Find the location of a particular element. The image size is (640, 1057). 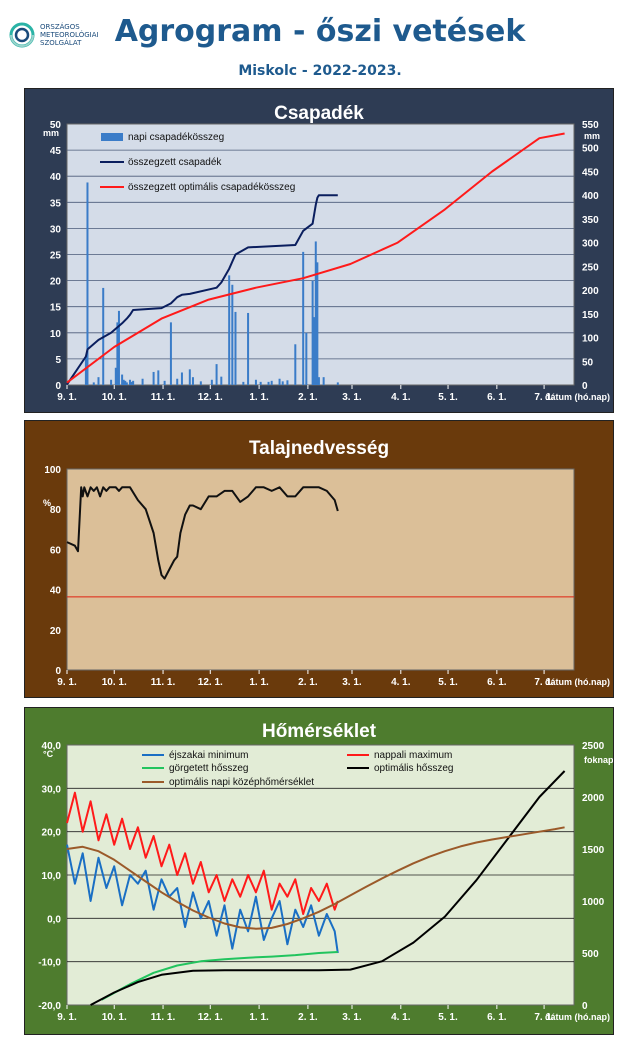

y2-tick-label: 500 is located at coordinates (590, 149).